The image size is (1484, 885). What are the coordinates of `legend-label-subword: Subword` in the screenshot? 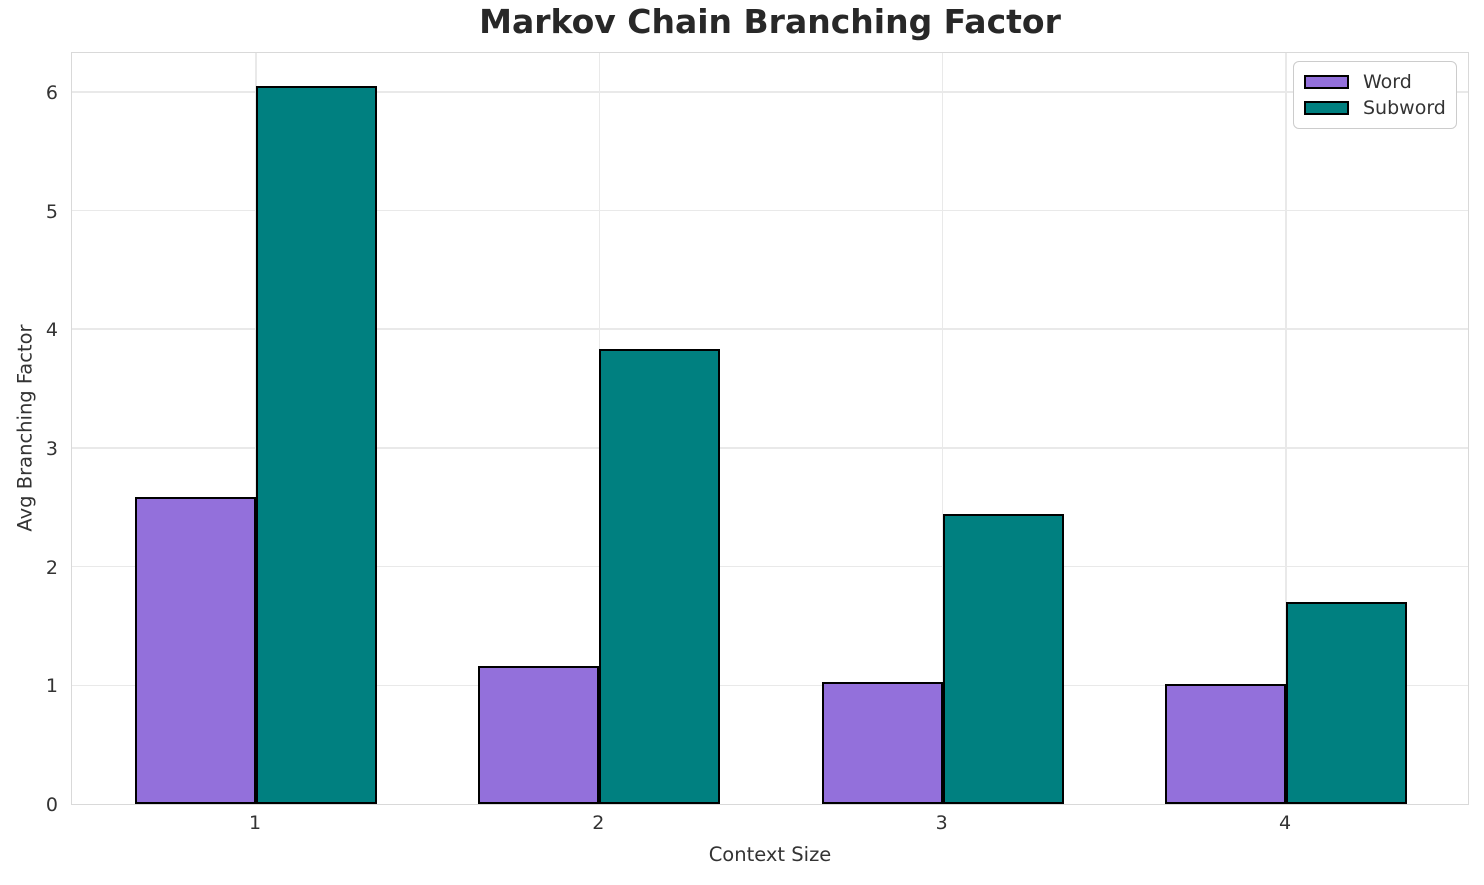 It's located at (1404, 108).